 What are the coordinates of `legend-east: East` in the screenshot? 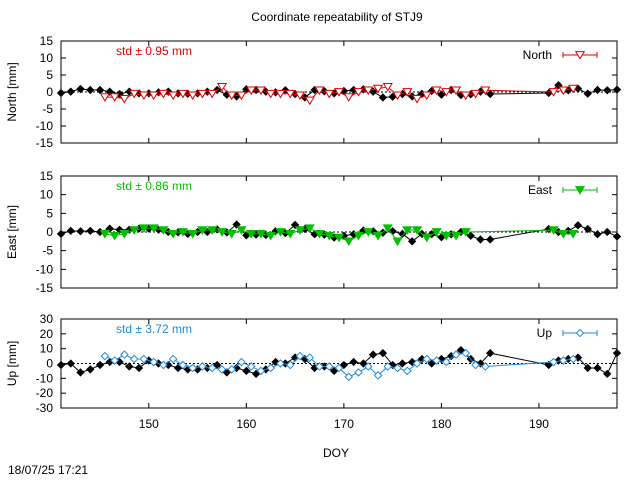 It's located at (563, 190).